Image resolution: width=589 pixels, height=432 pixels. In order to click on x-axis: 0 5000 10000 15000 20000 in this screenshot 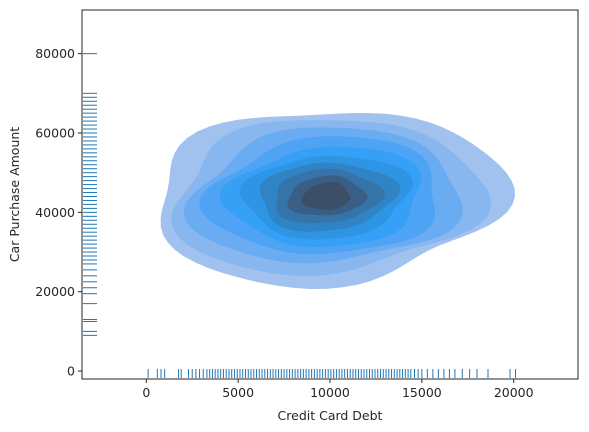, I will do `click(338, 389)`.